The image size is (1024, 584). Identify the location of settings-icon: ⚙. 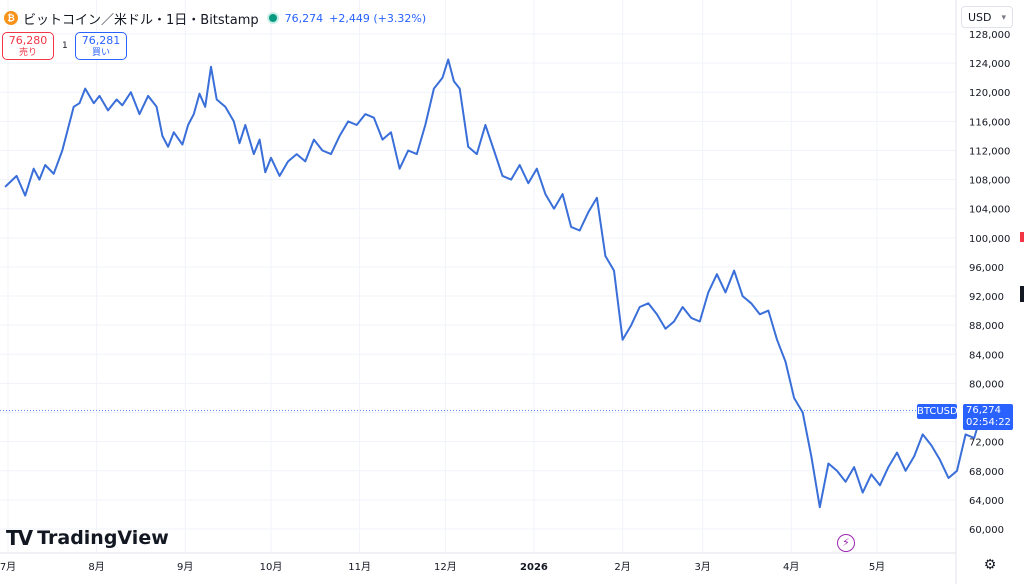
(990, 565).